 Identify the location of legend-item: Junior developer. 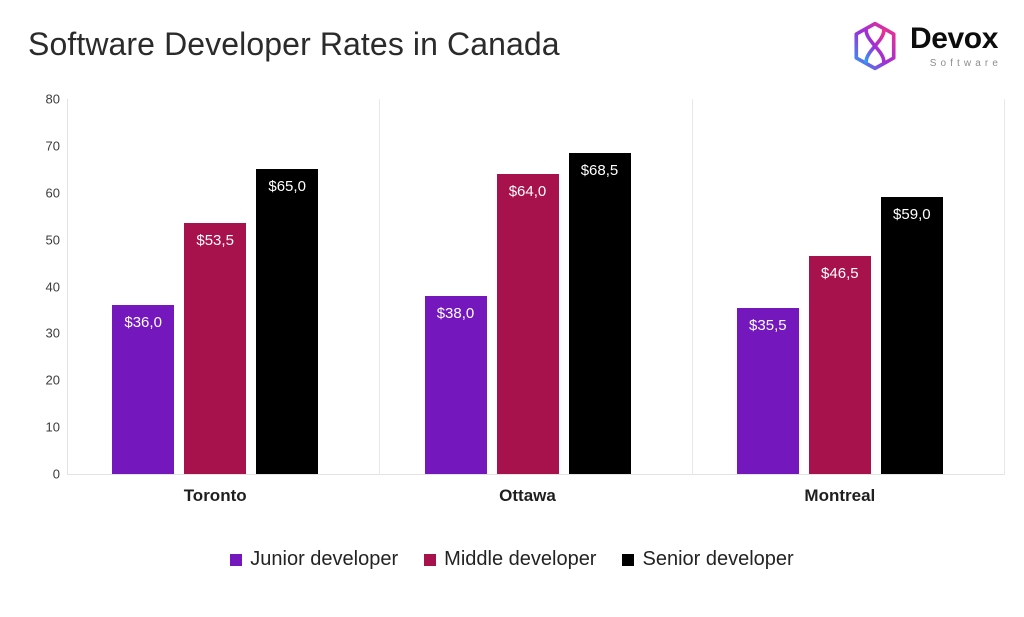
(314, 559).